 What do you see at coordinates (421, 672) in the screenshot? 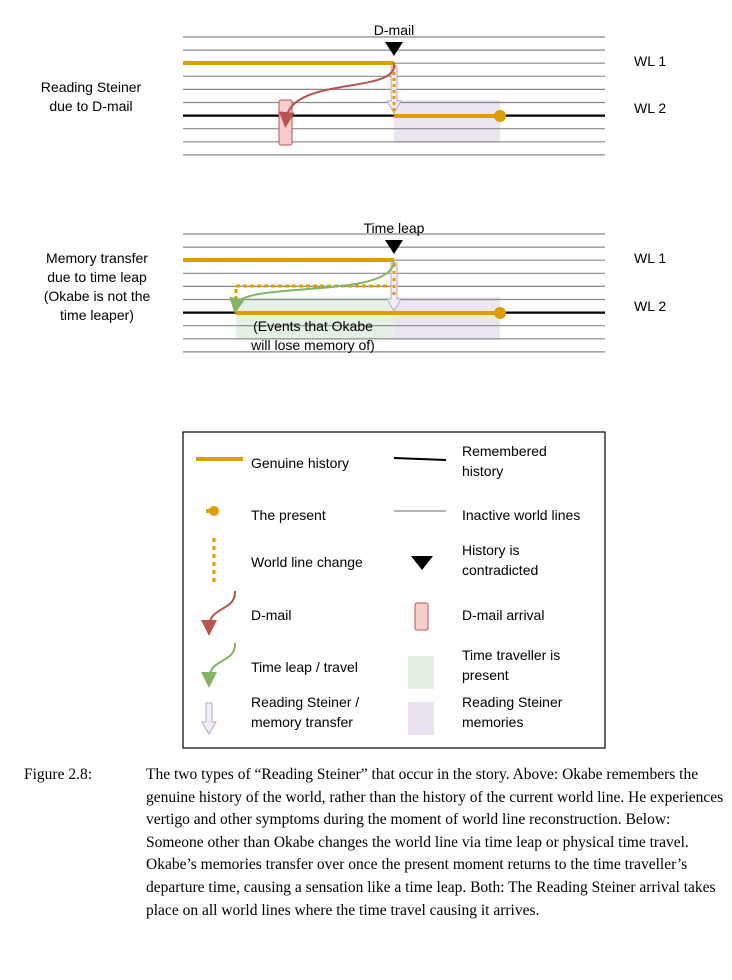
I see `time-traveller-present-icon` at bounding box center [421, 672].